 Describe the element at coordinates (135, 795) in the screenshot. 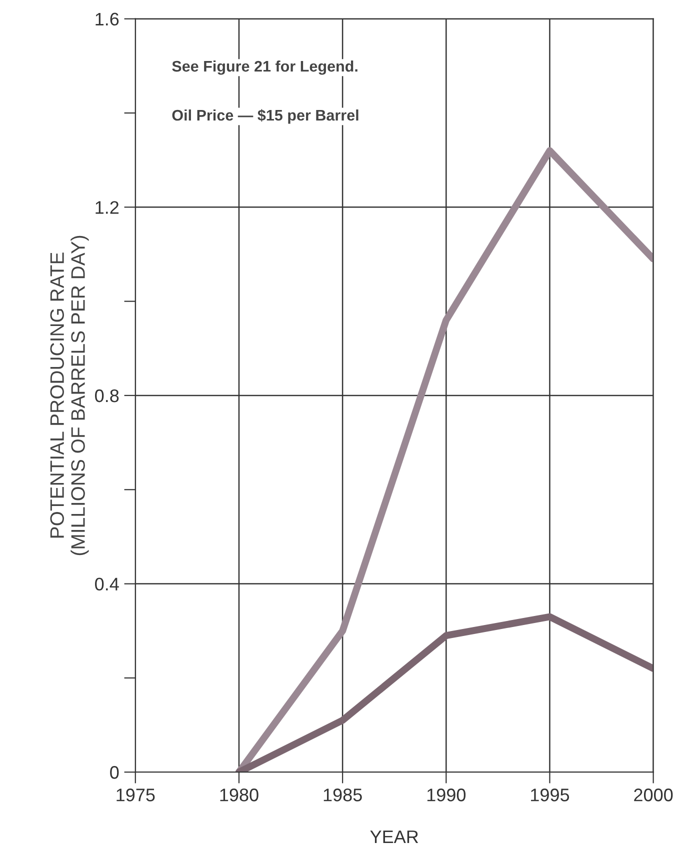

I see `x-tick-label: 1975` at that location.